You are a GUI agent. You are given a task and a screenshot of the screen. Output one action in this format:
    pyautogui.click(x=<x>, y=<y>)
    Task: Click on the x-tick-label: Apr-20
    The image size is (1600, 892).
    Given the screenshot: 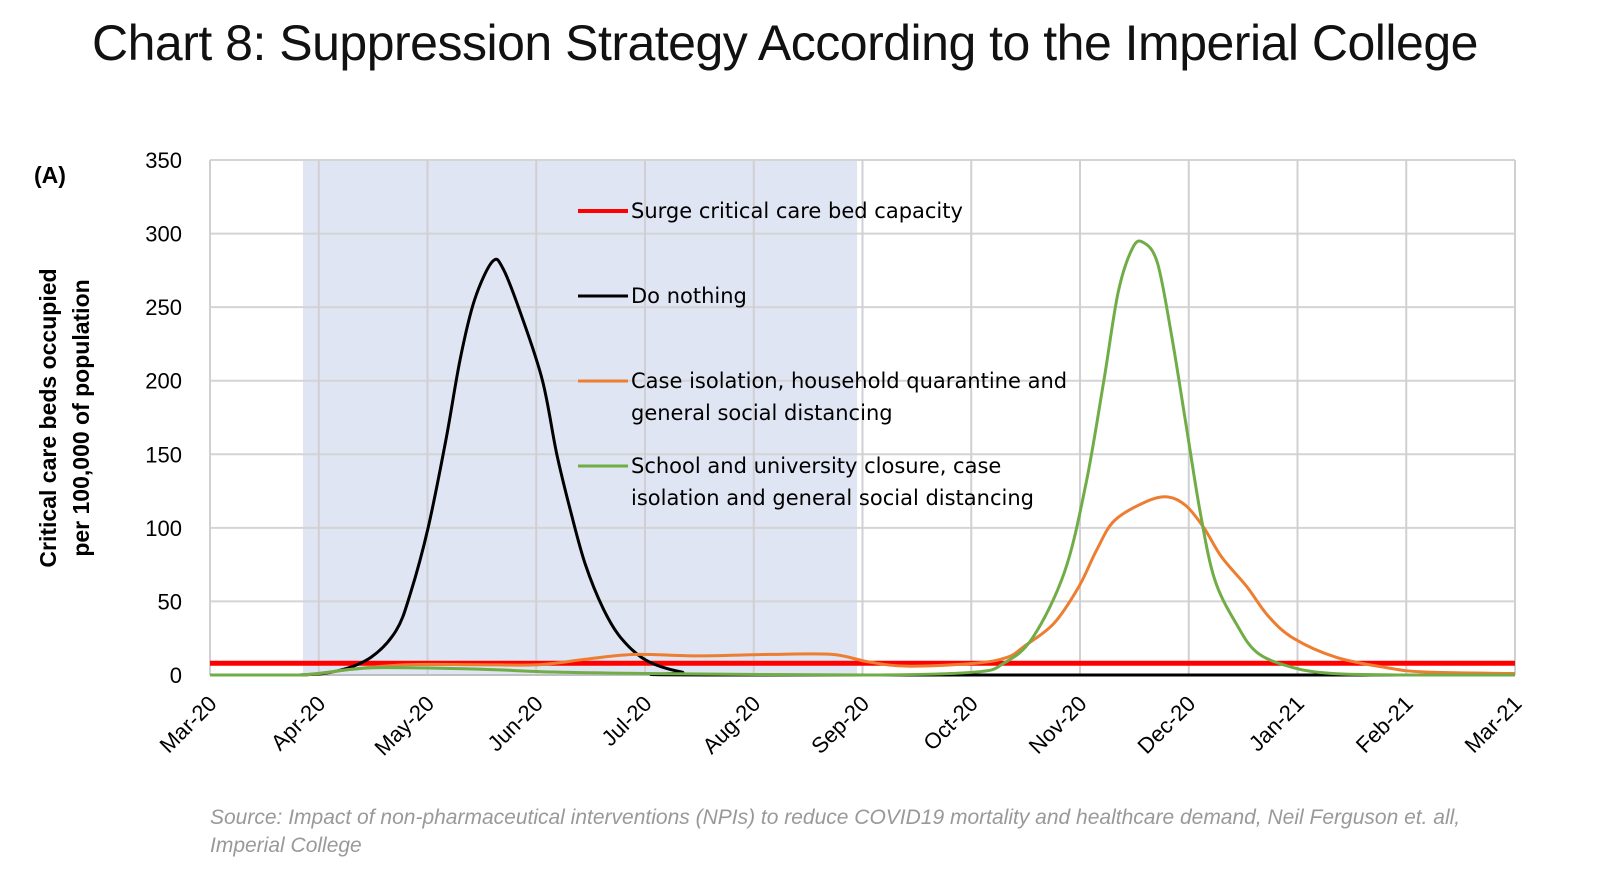 What is the action you would take?
    pyautogui.click(x=298, y=723)
    